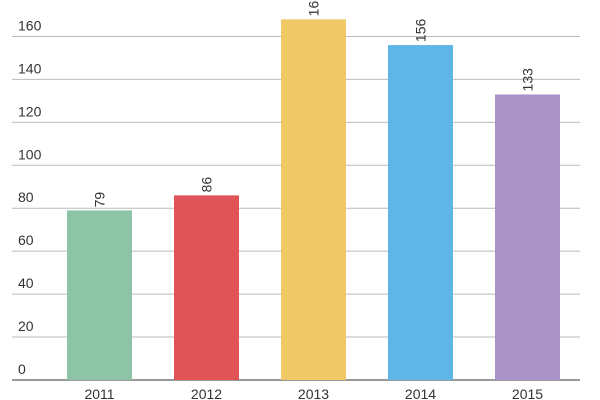 This screenshot has width=600, height=400. What do you see at coordinates (30, 25) in the screenshot?
I see `y-tick-label: 160` at bounding box center [30, 25].